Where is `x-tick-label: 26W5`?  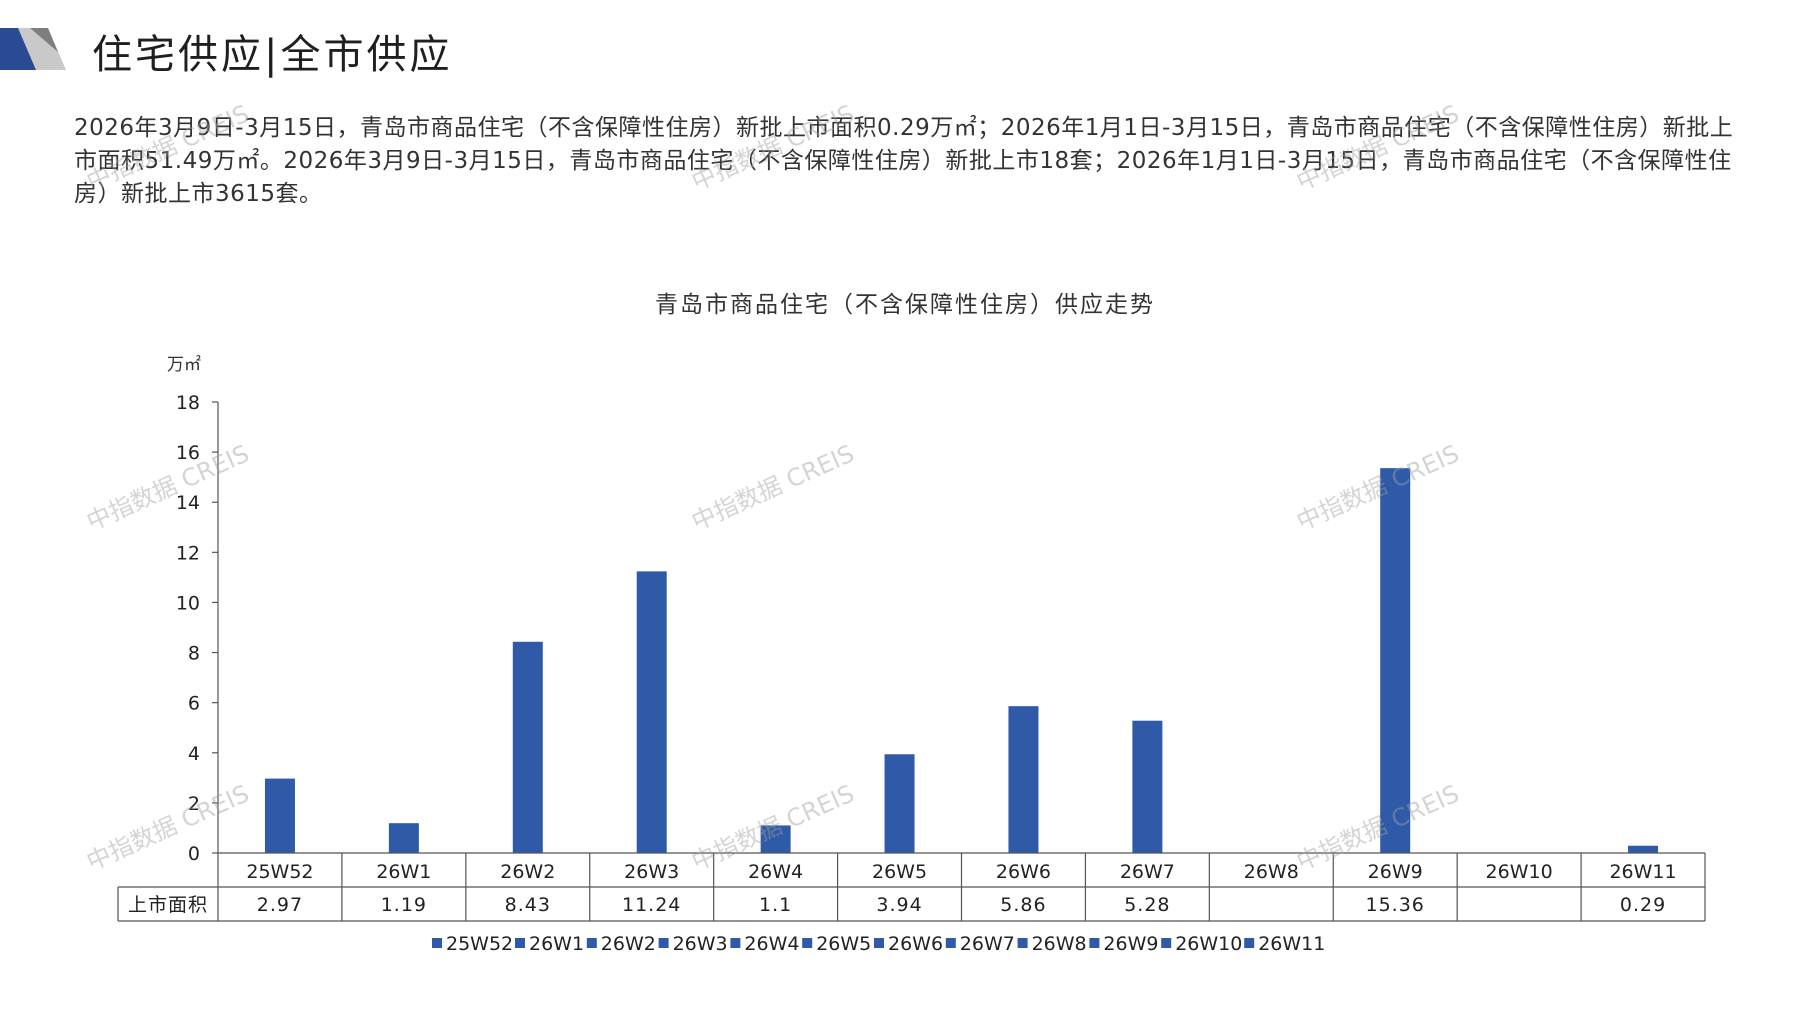 x-tick-label: 26W5 is located at coordinates (899, 872).